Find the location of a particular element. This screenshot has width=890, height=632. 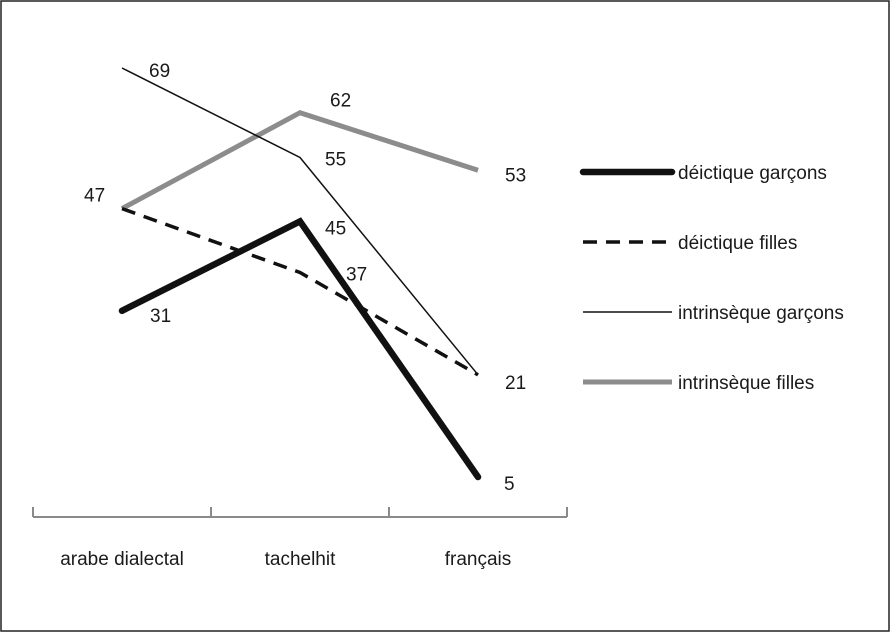

legend-label-intrinseque-garcons: intrinsèque garçons is located at coordinates (761, 313).